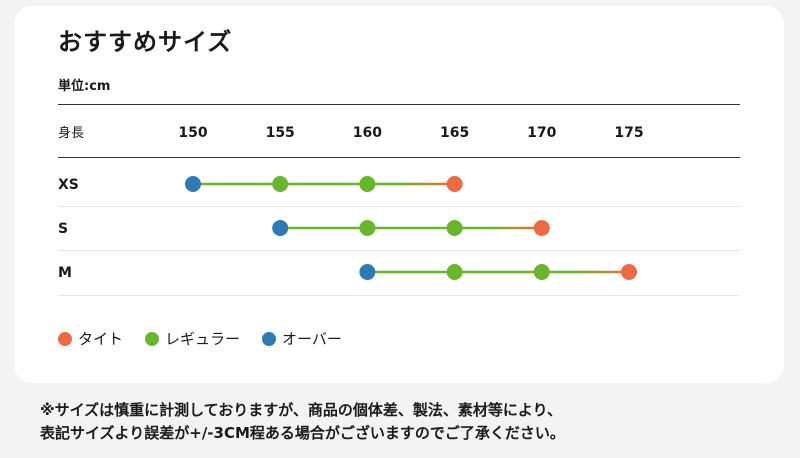  Describe the element at coordinates (454, 184) in the screenshot. I see `marker-tight-xs` at that location.